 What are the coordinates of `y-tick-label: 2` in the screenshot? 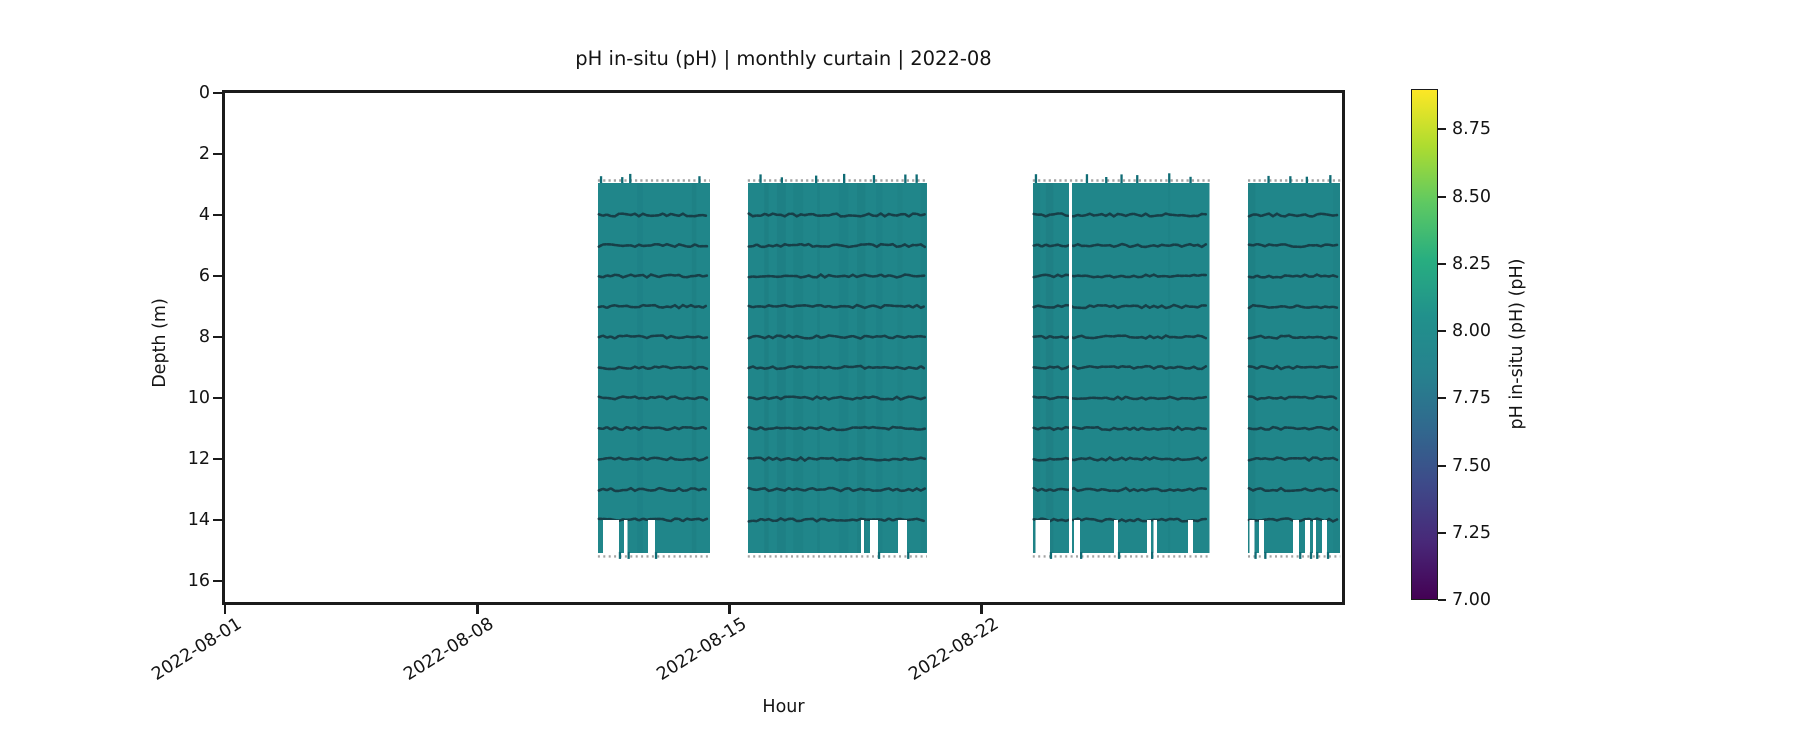 It's located at (204, 154).